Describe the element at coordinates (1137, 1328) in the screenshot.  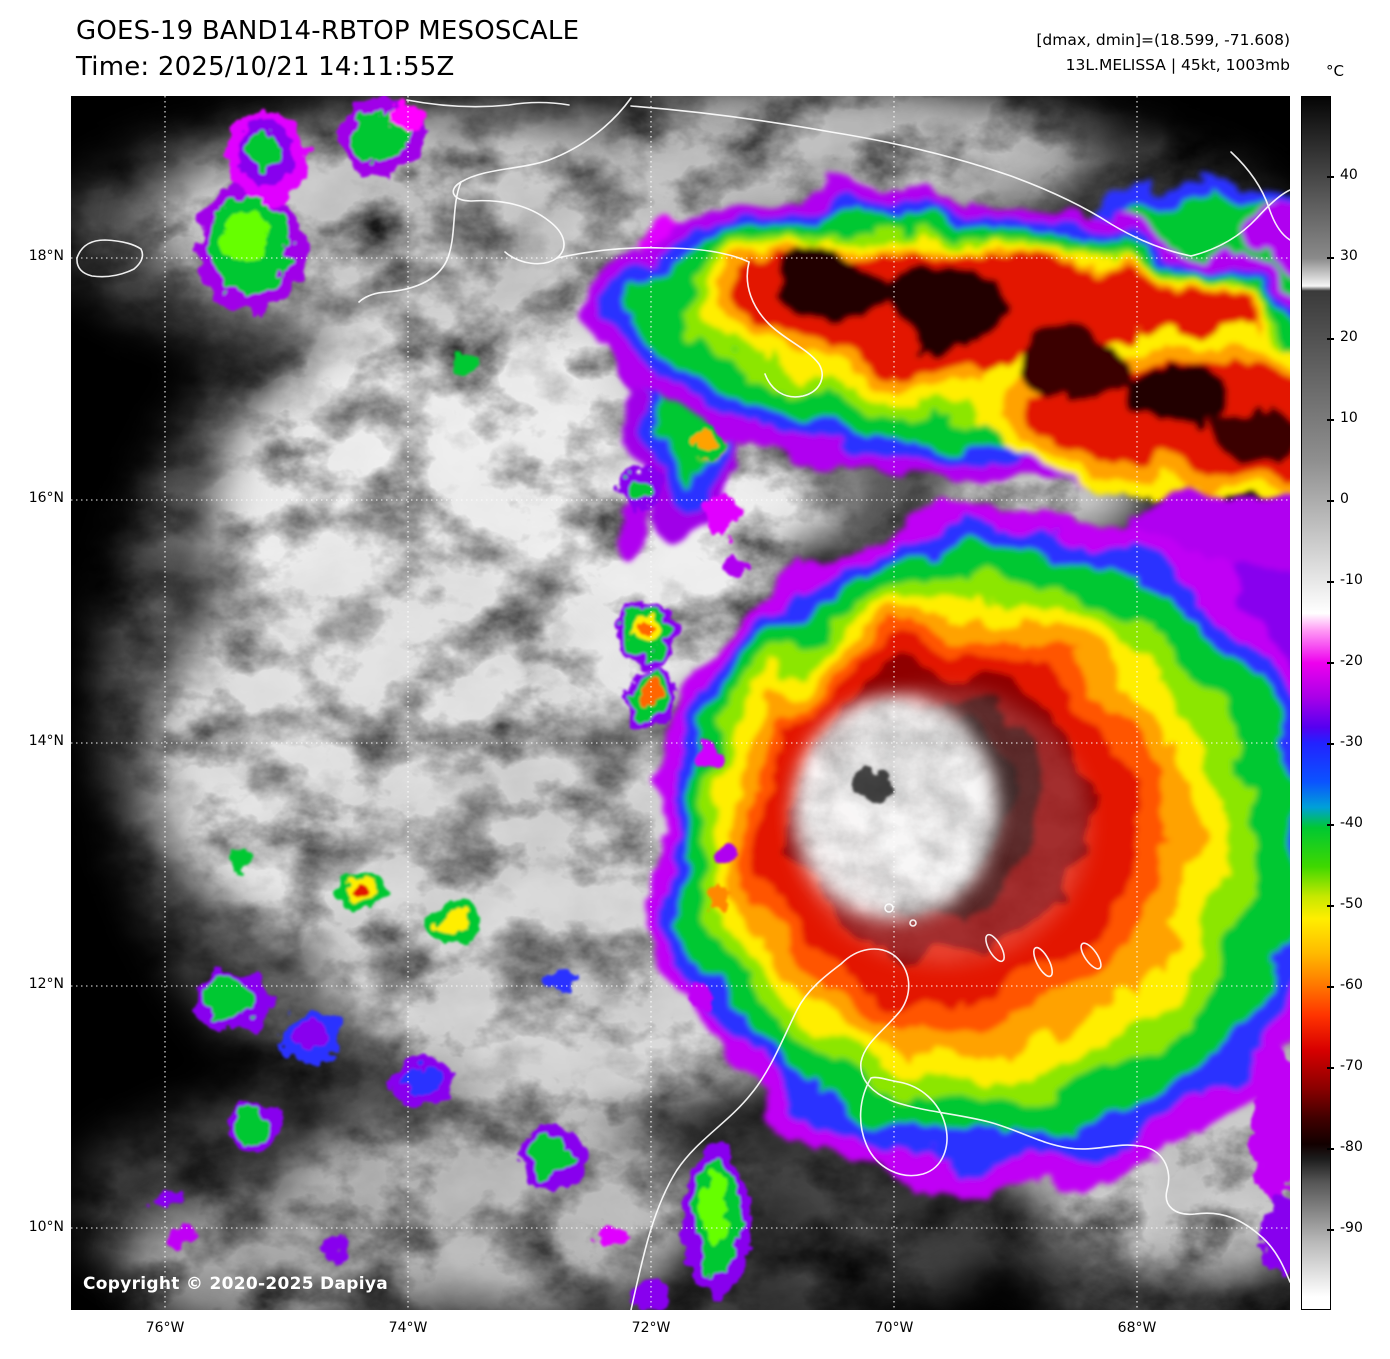
I see `lon-label-68w: 68°W` at that location.